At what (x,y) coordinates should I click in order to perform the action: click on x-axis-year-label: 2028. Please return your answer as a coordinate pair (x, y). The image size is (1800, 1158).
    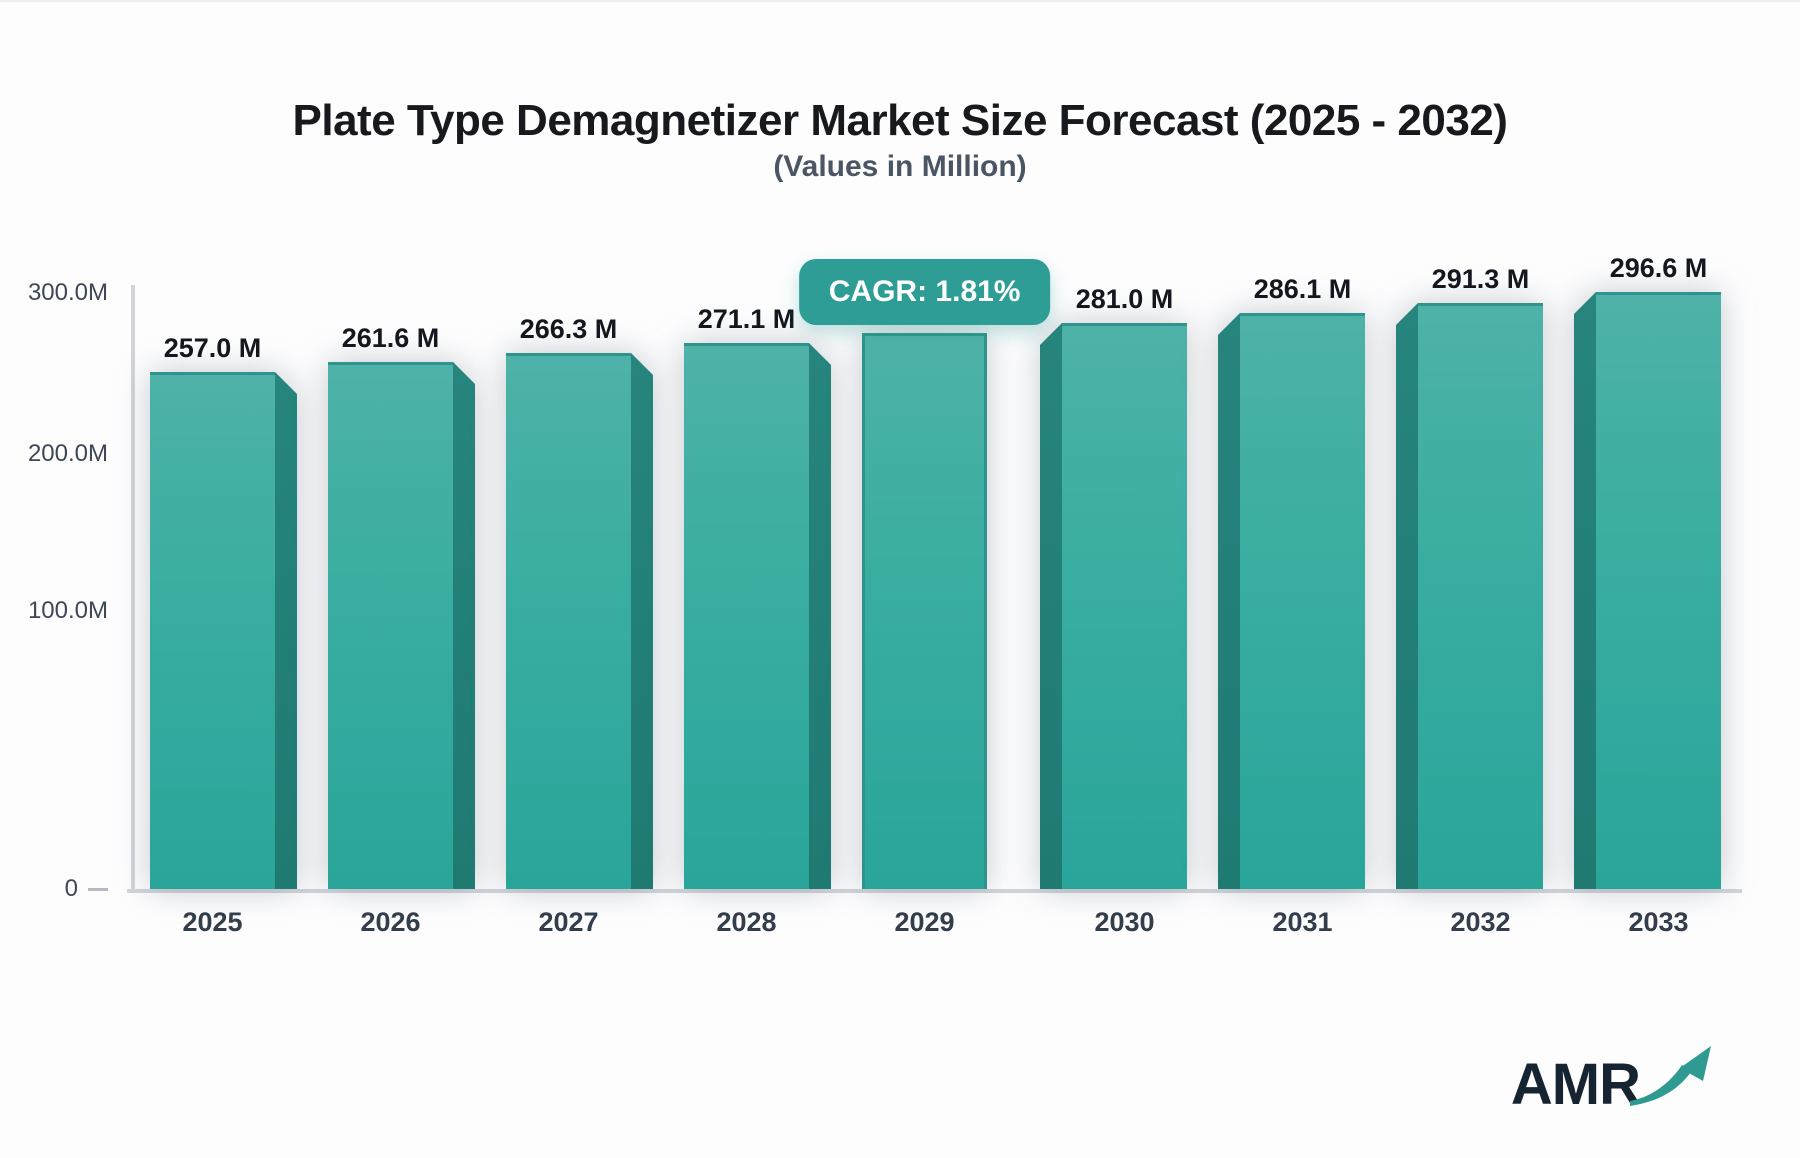
    Looking at the image, I should click on (746, 922).